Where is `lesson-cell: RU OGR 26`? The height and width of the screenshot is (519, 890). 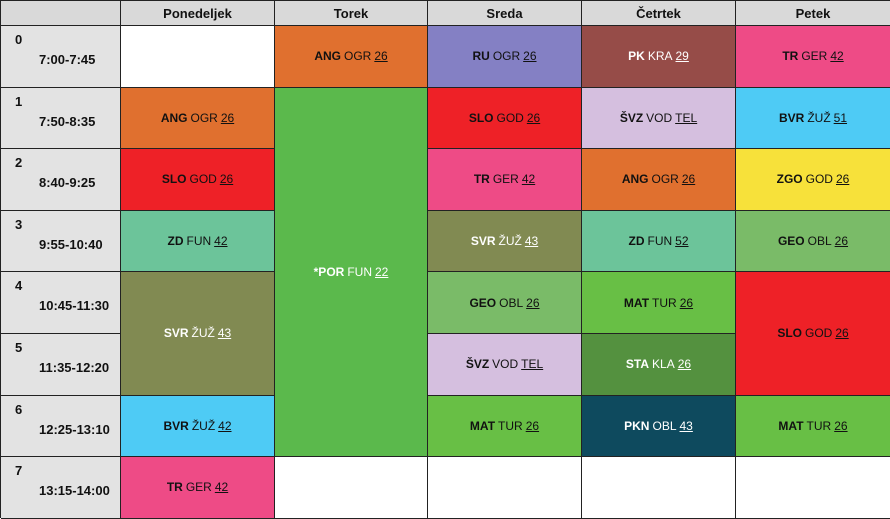 lesson-cell: RU OGR 26 is located at coordinates (505, 57).